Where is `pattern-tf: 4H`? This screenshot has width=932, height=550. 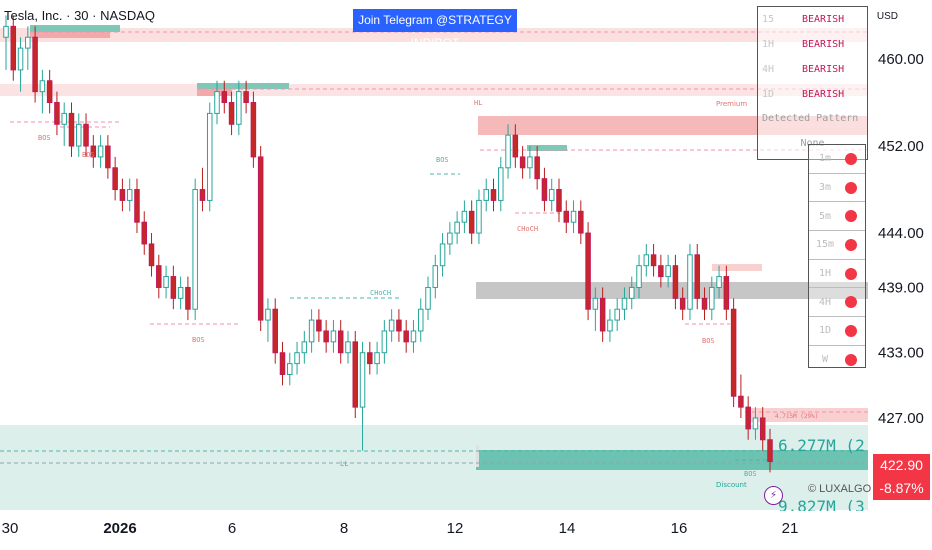 pattern-tf: 4H is located at coordinates (825, 302).